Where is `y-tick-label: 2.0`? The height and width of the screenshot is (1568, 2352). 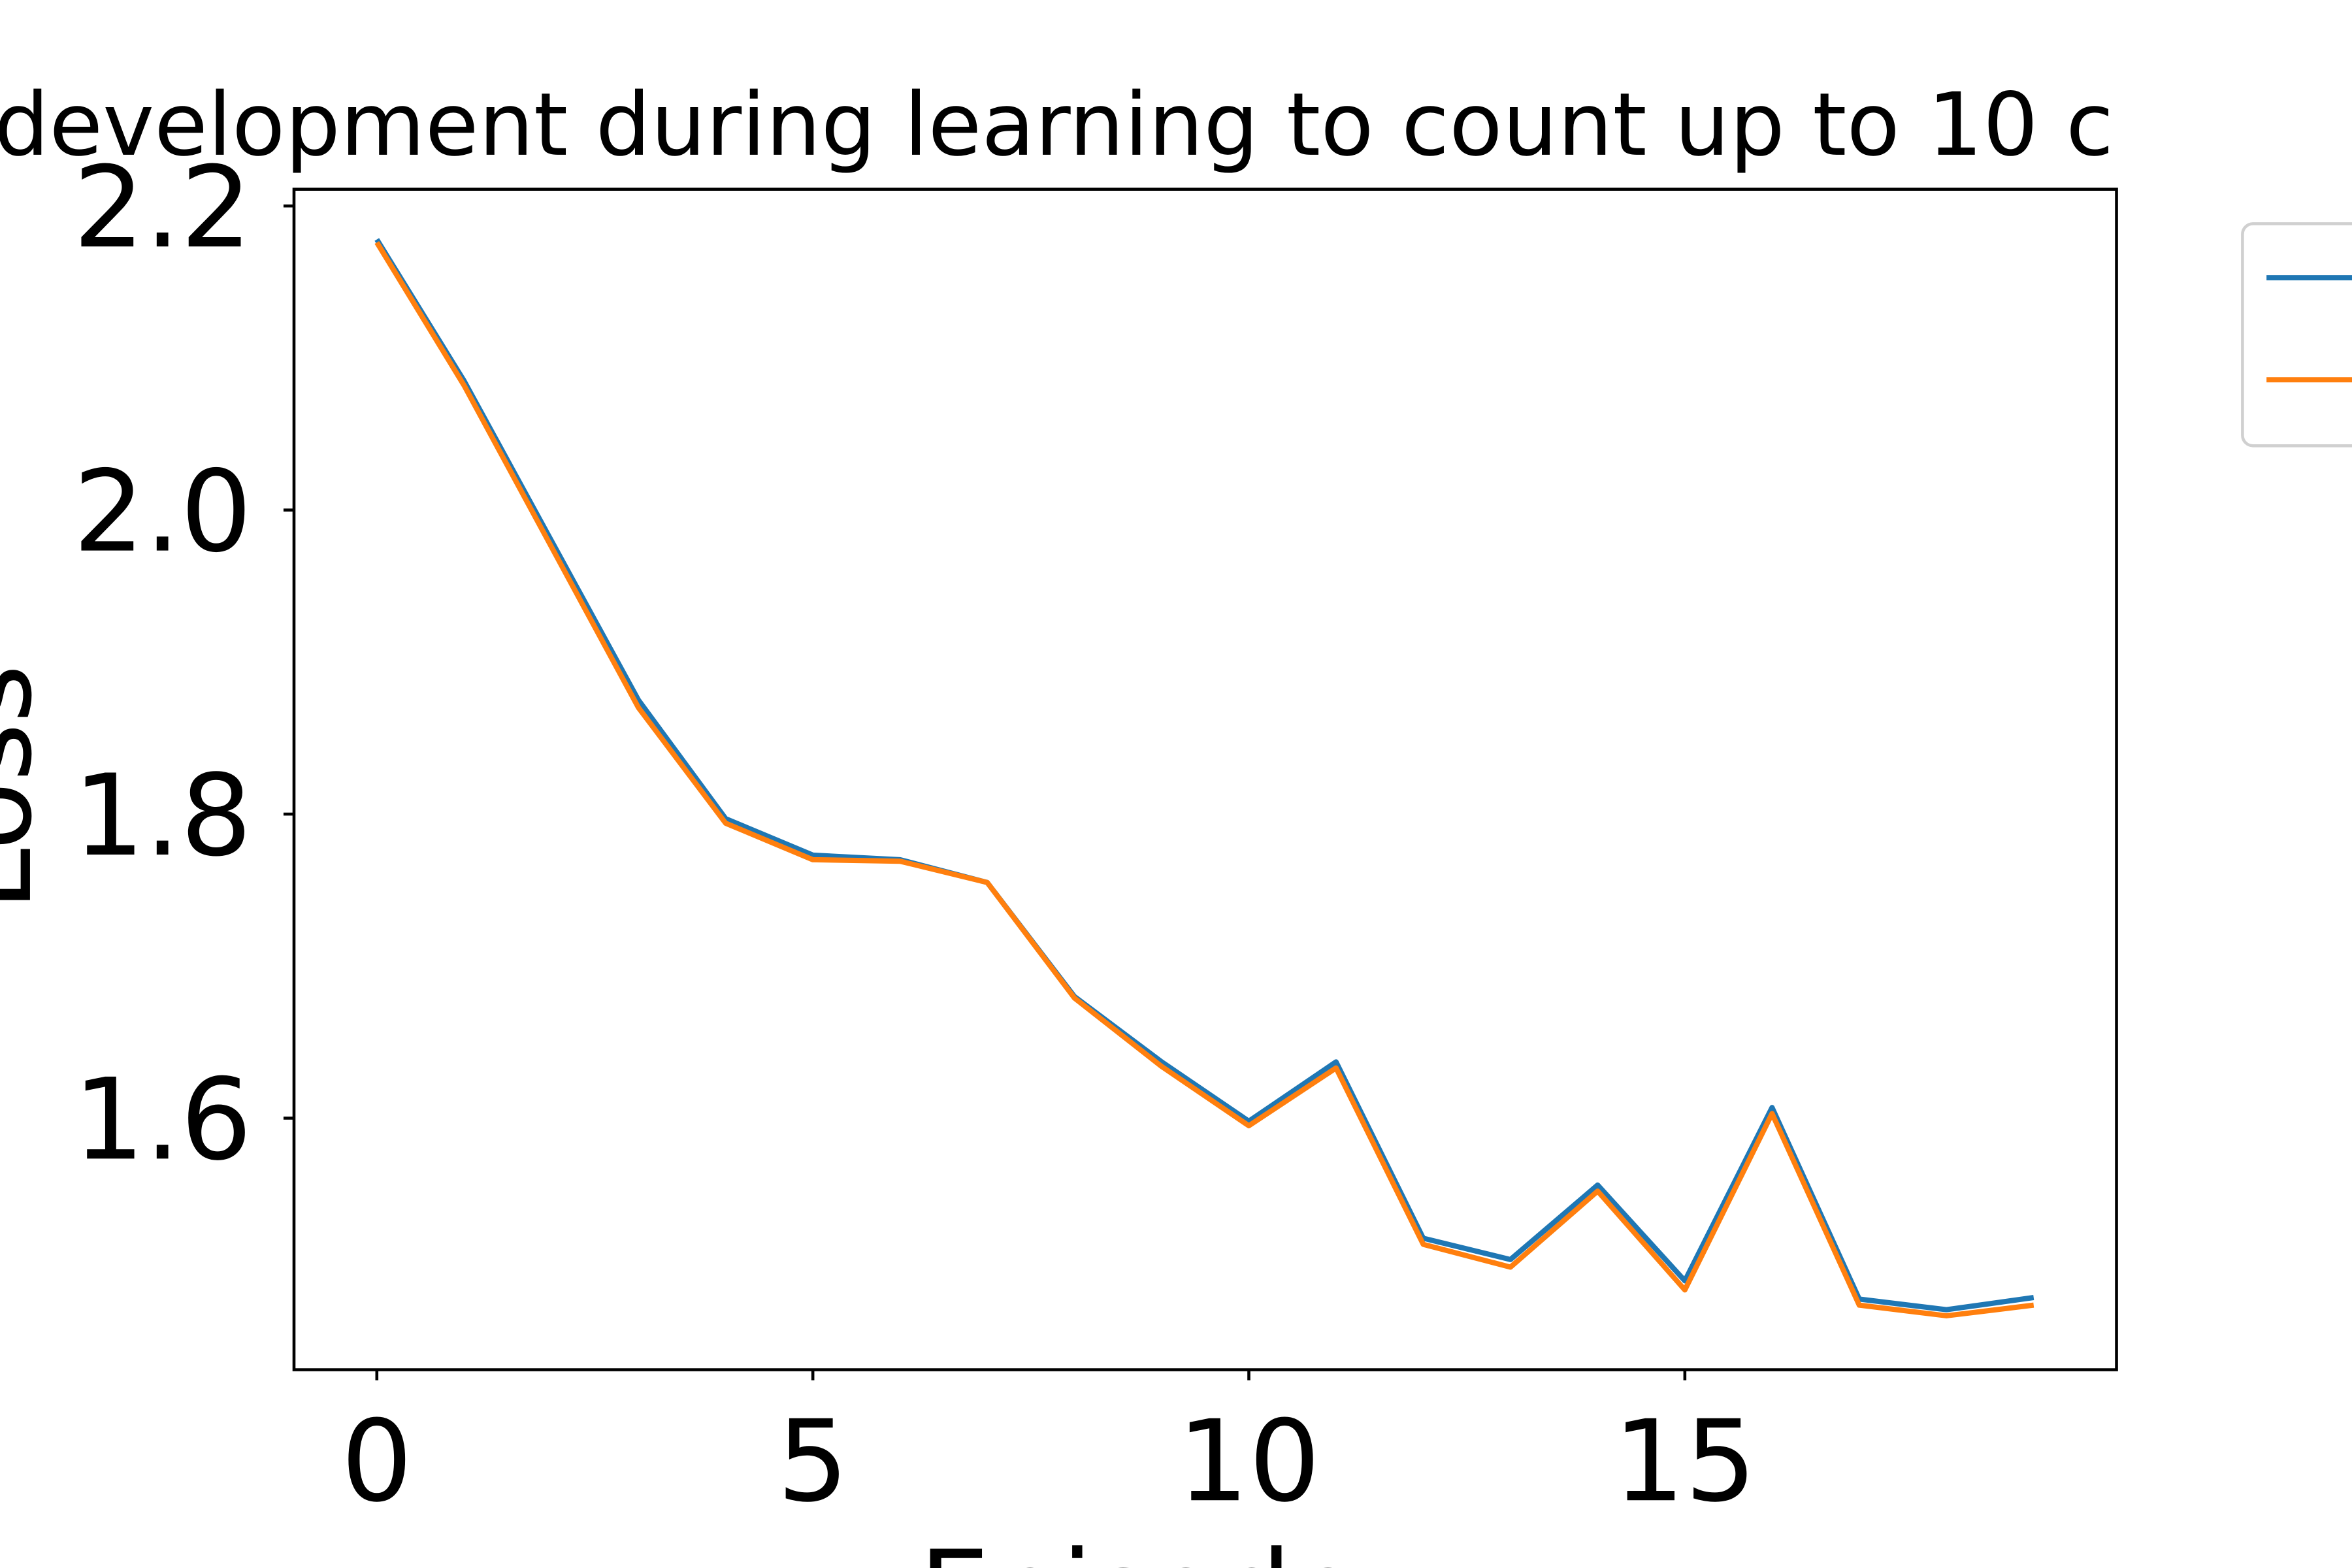 y-tick-label: 2.0 is located at coordinates (162, 512).